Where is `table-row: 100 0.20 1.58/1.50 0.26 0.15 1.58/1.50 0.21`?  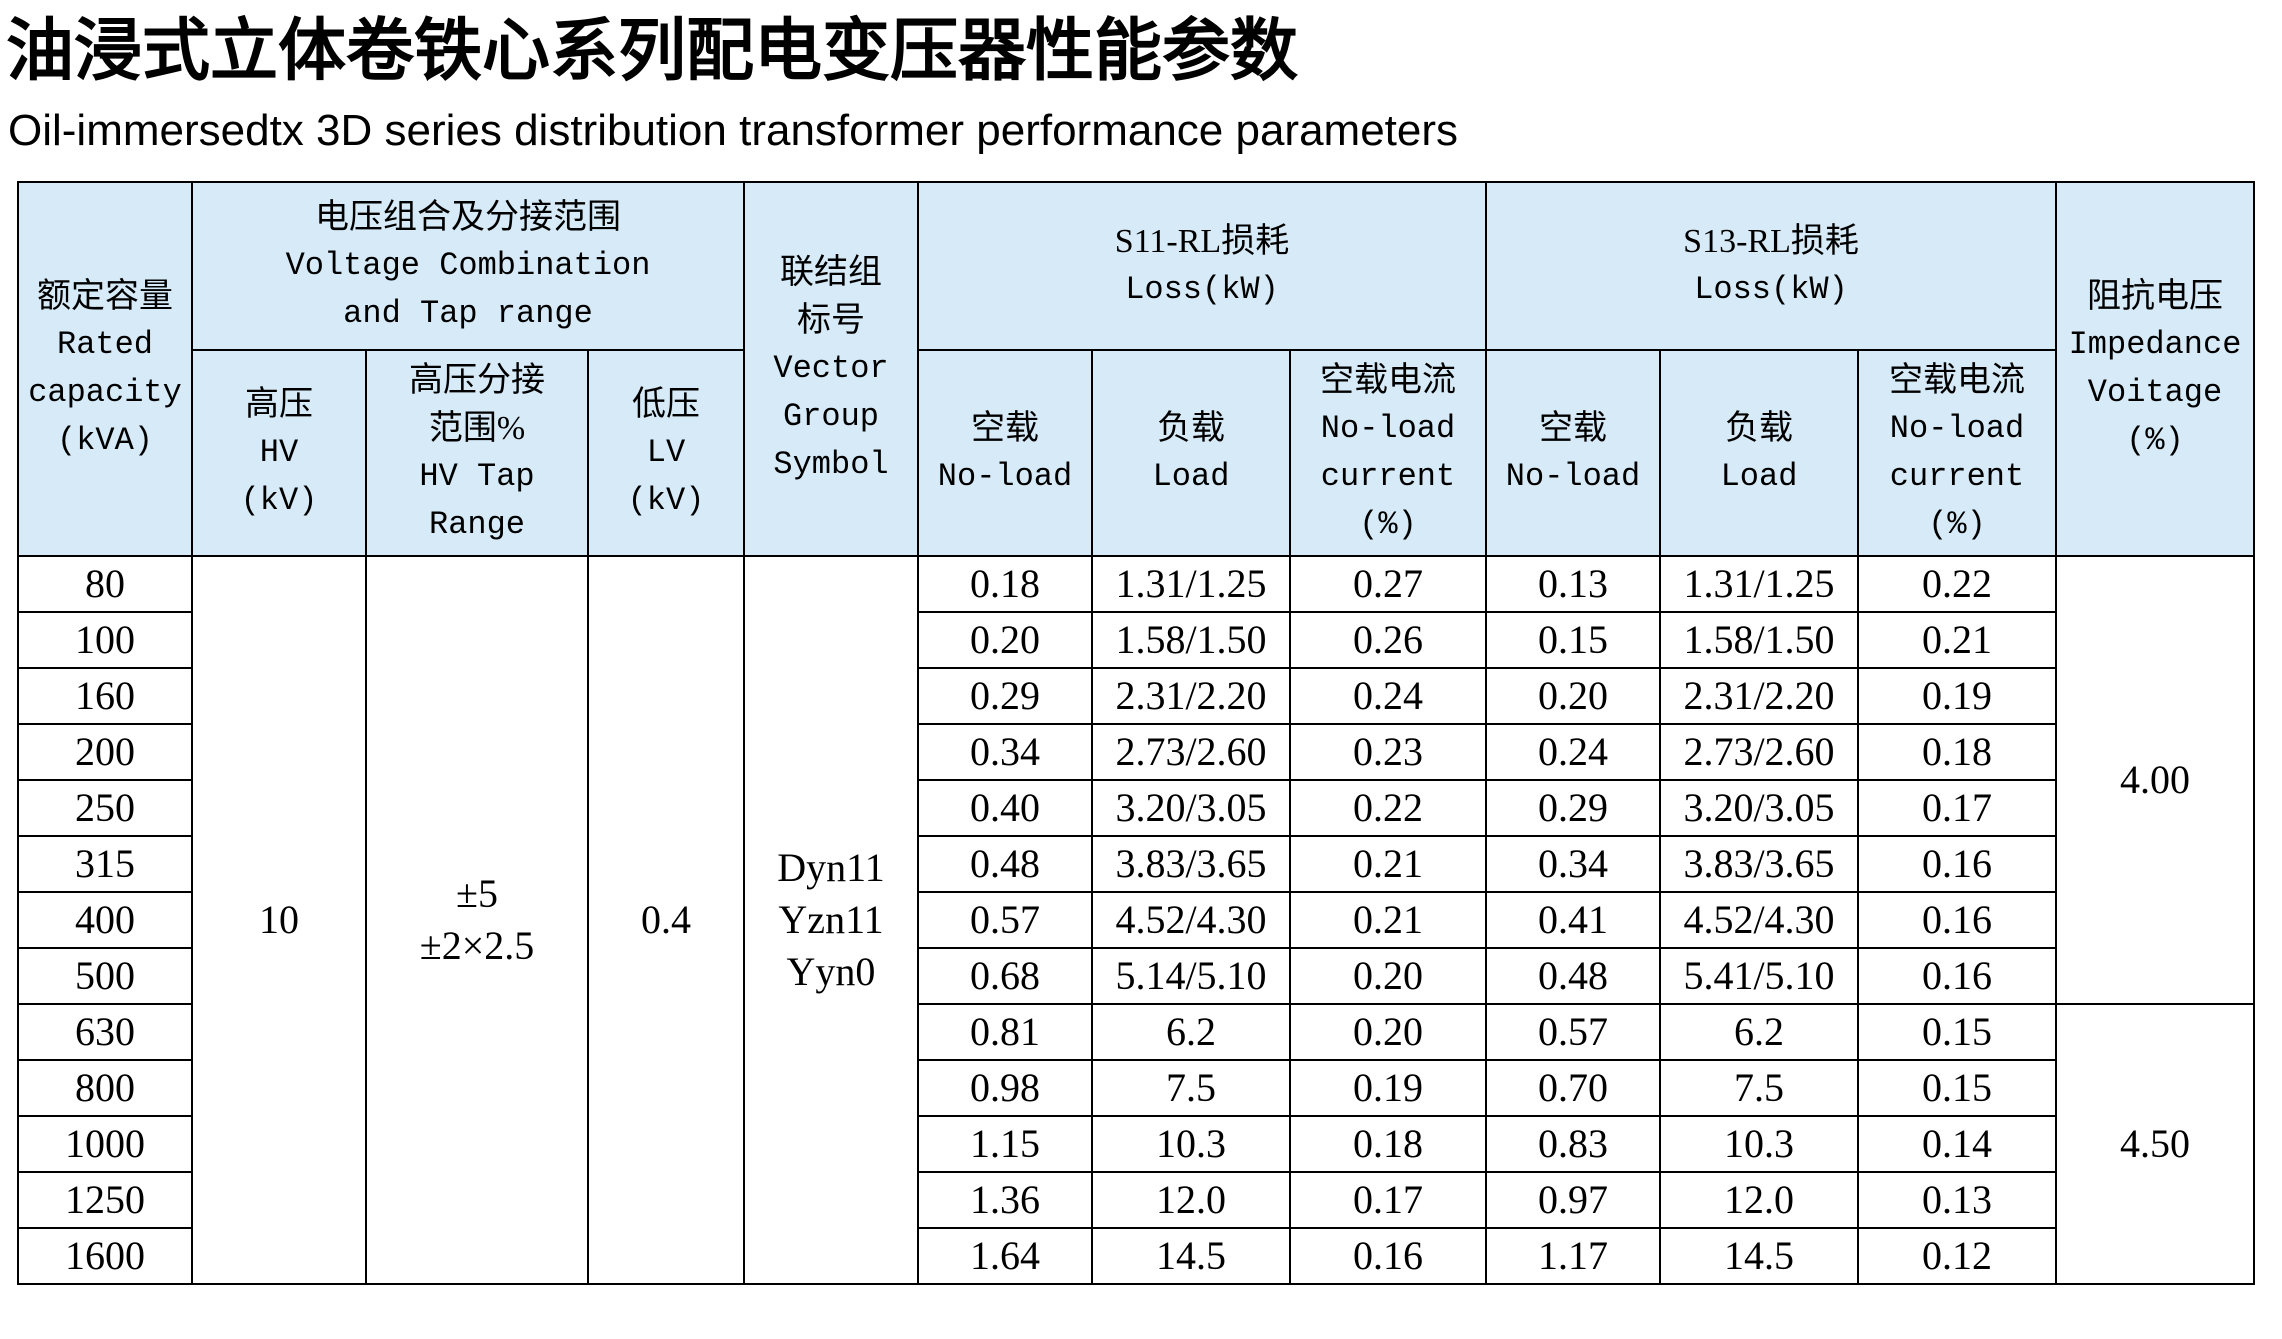
table-row: 100 0.20 1.58/1.50 0.26 0.15 1.58/1.50 0.21 is located at coordinates (1135, 640).